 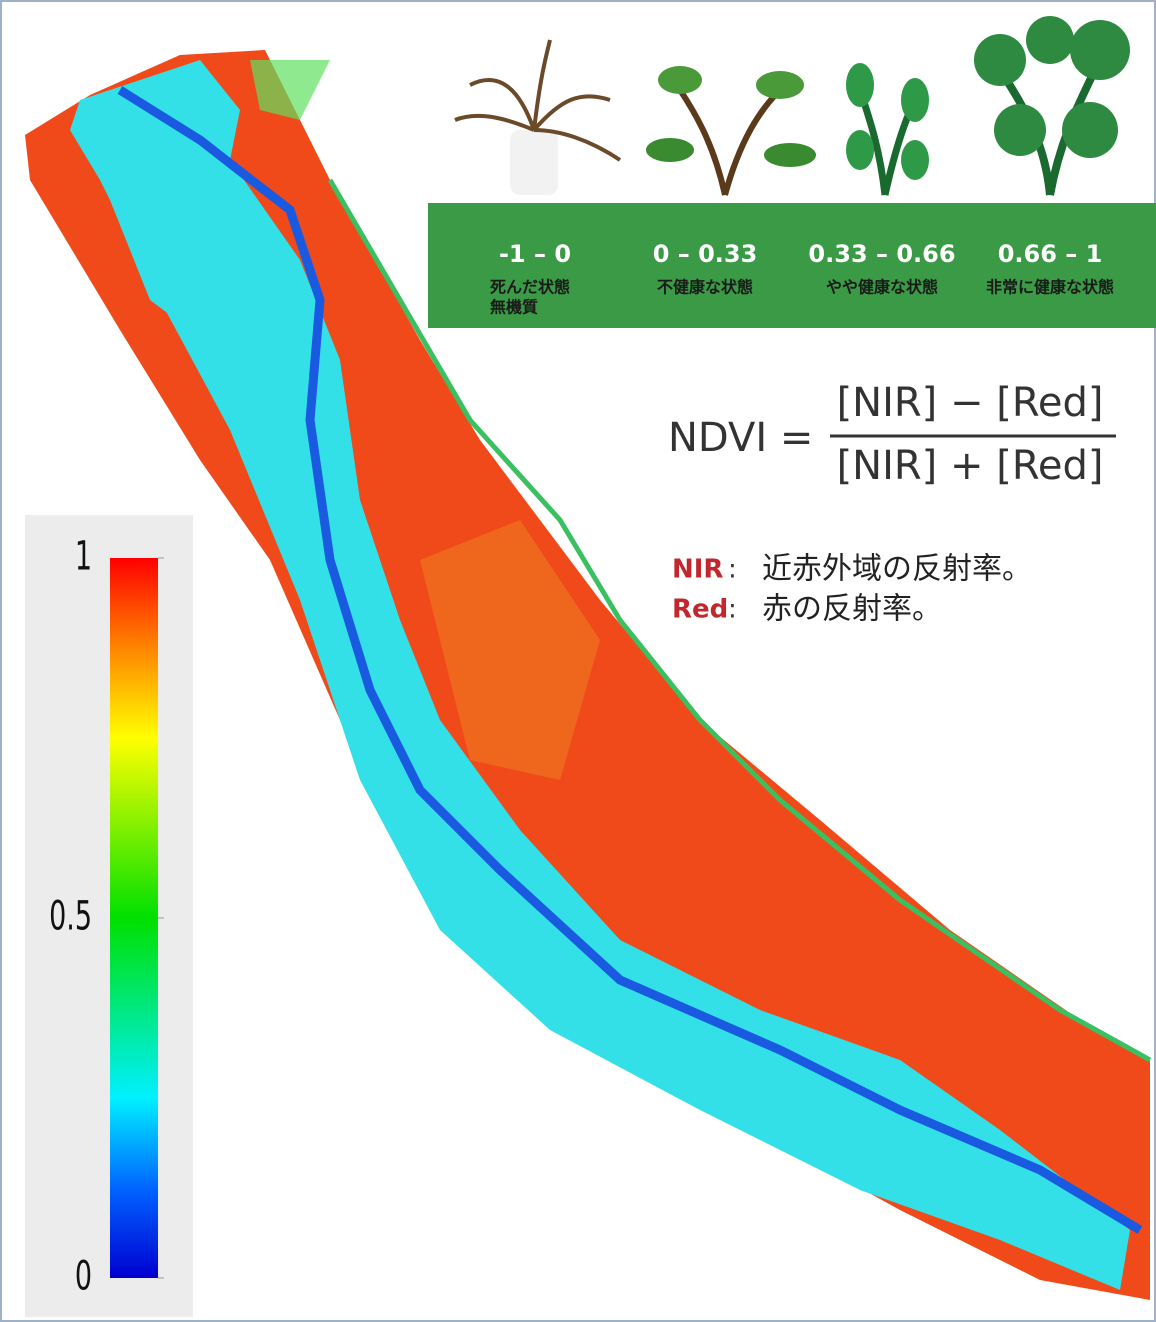 I want to click on legend-range: 0.33 – 0.66, so click(x=881, y=254).